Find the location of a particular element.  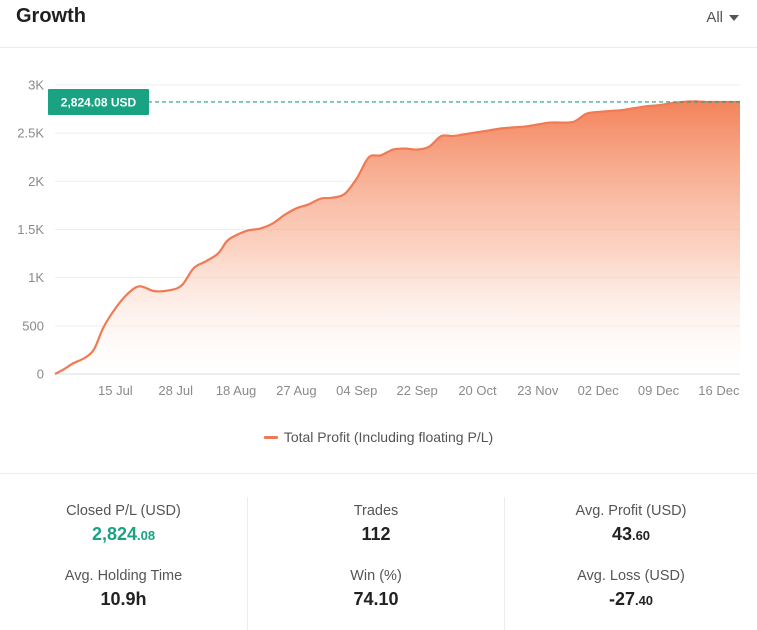

stat-label: Avg. Loss (USD) is located at coordinates (631, 576).